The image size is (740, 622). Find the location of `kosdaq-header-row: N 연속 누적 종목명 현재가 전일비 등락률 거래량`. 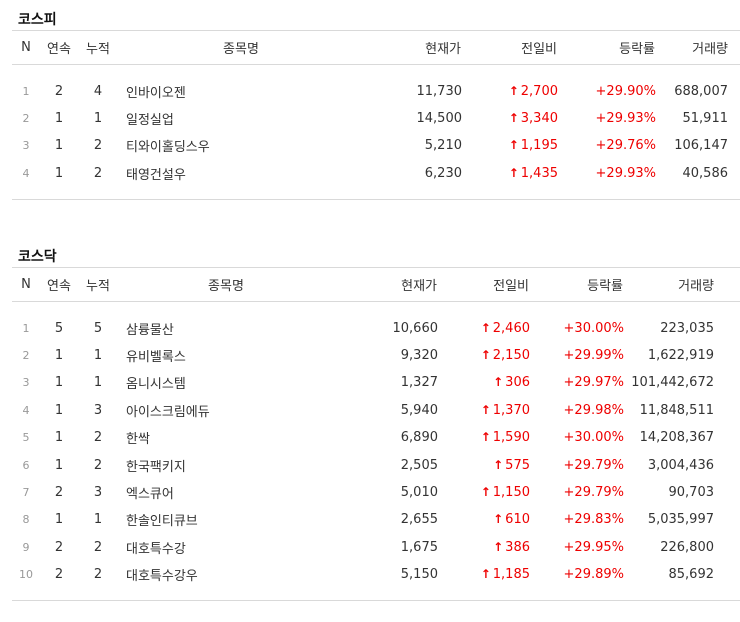

kosdaq-header-row: N 연속 누적 종목명 현재가 전일비 등락률 거래량 is located at coordinates (376, 284).